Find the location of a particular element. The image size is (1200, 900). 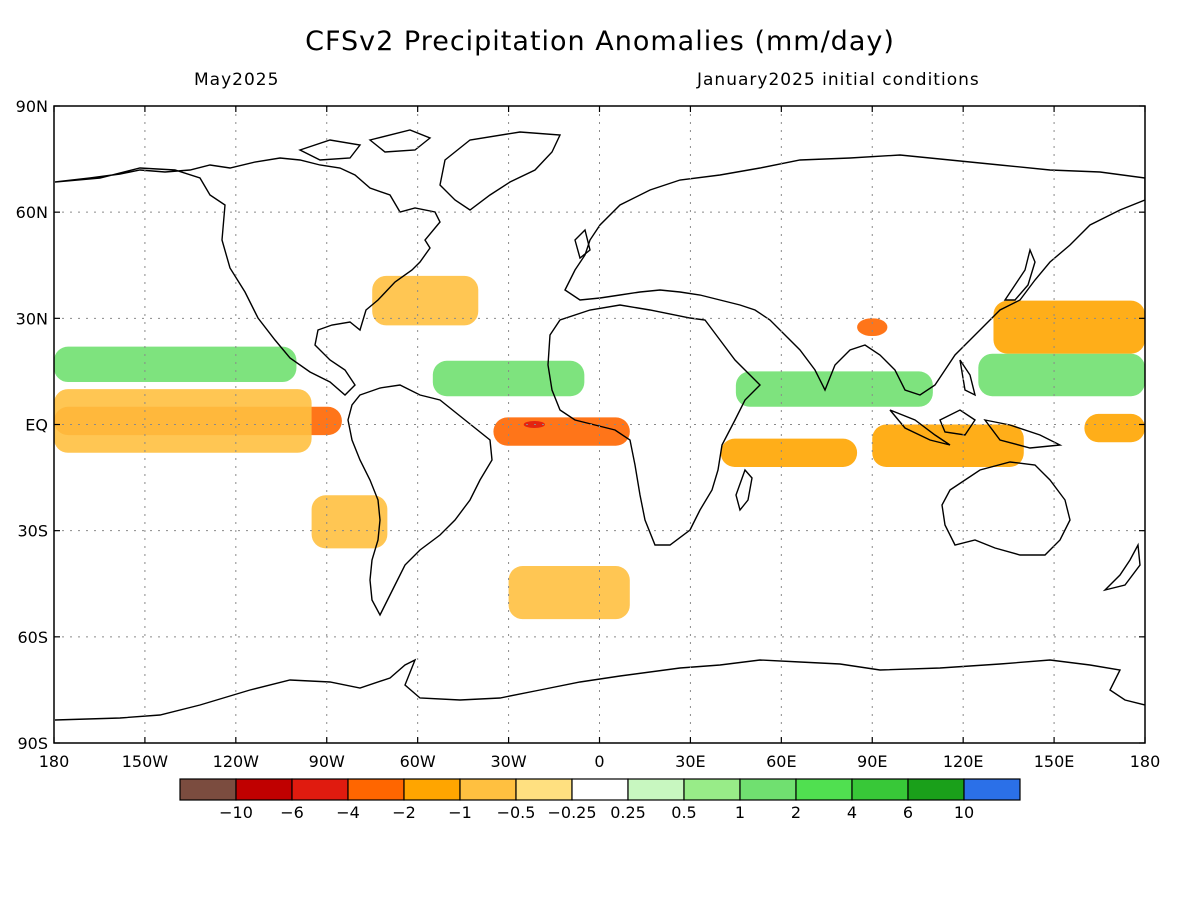

lon-tick-label: 150W is located at coordinates (145, 761).